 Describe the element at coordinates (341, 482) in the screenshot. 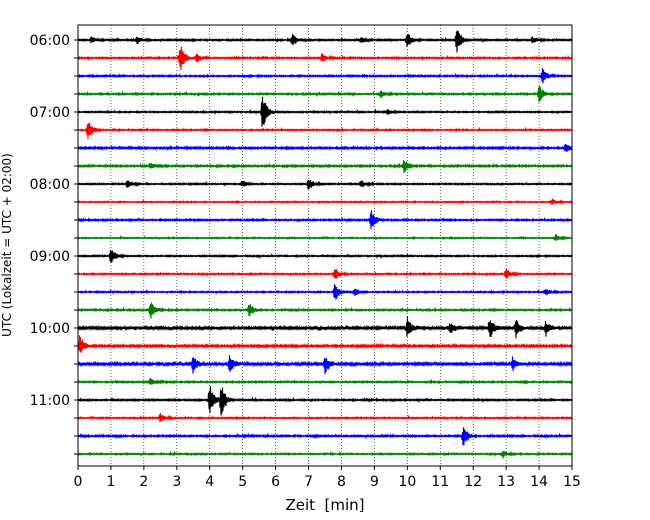

I see `x-tick-label: 8` at that location.